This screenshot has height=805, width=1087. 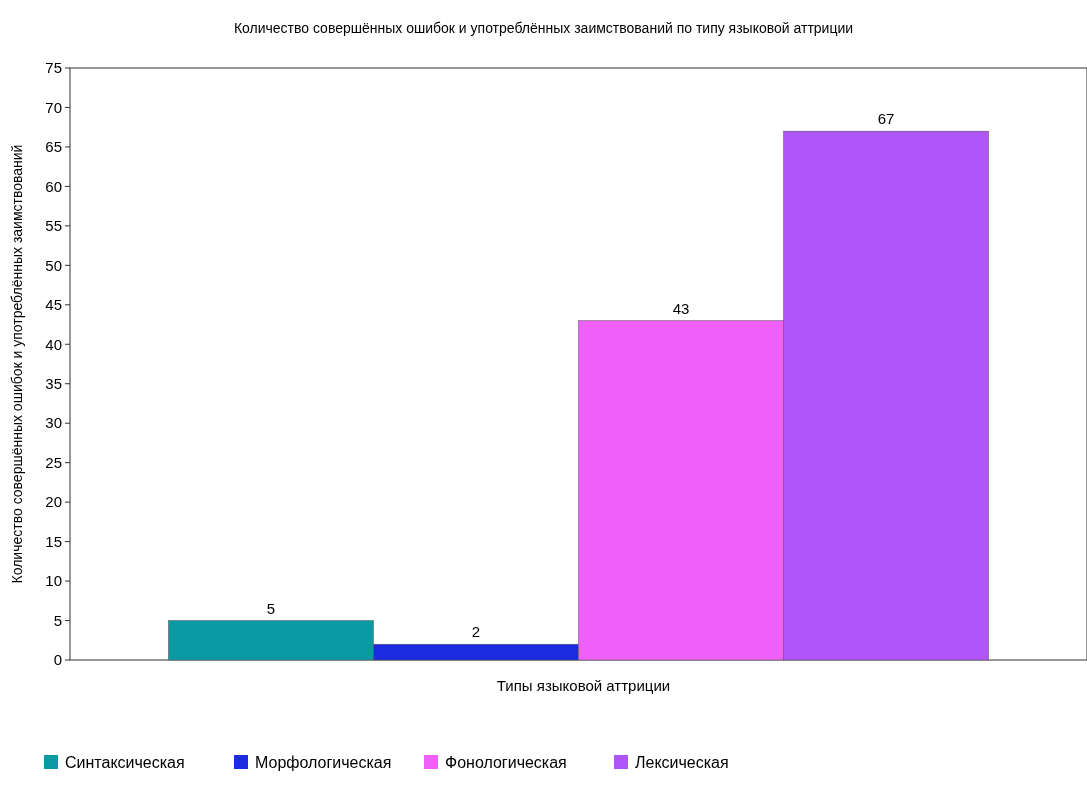 I want to click on y-tick-label: 55, so click(x=53, y=226).